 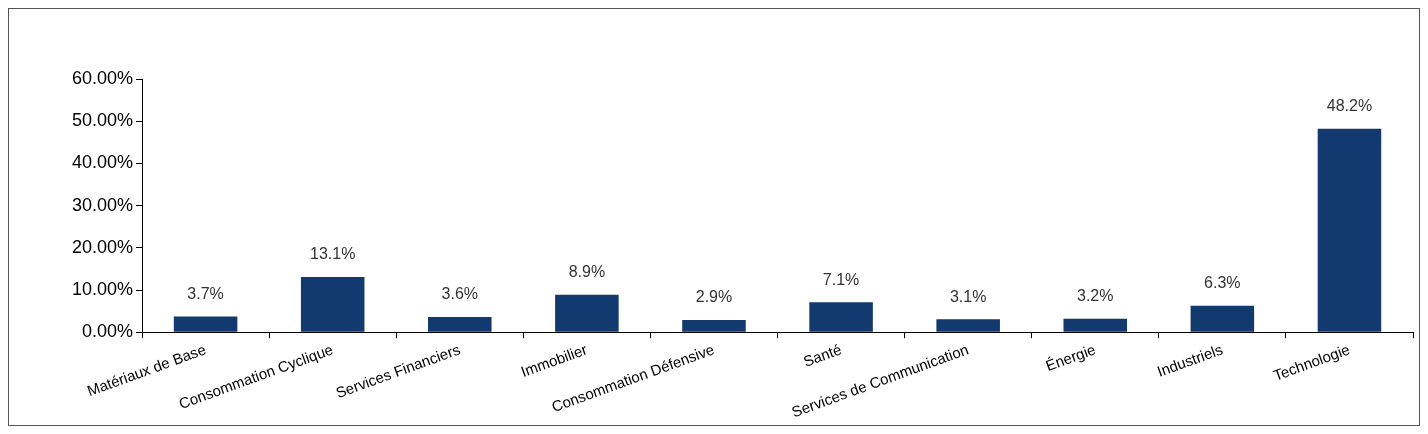 What do you see at coordinates (205, 294) in the screenshot?
I see `data-label: 3.7%` at bounding box center [205, 294].